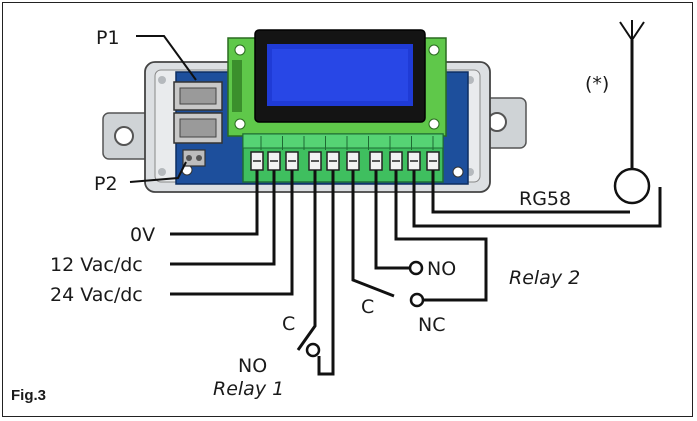 The image size is (697, 421). I want to click on label-relay1-no: NO, so click(252, 366).